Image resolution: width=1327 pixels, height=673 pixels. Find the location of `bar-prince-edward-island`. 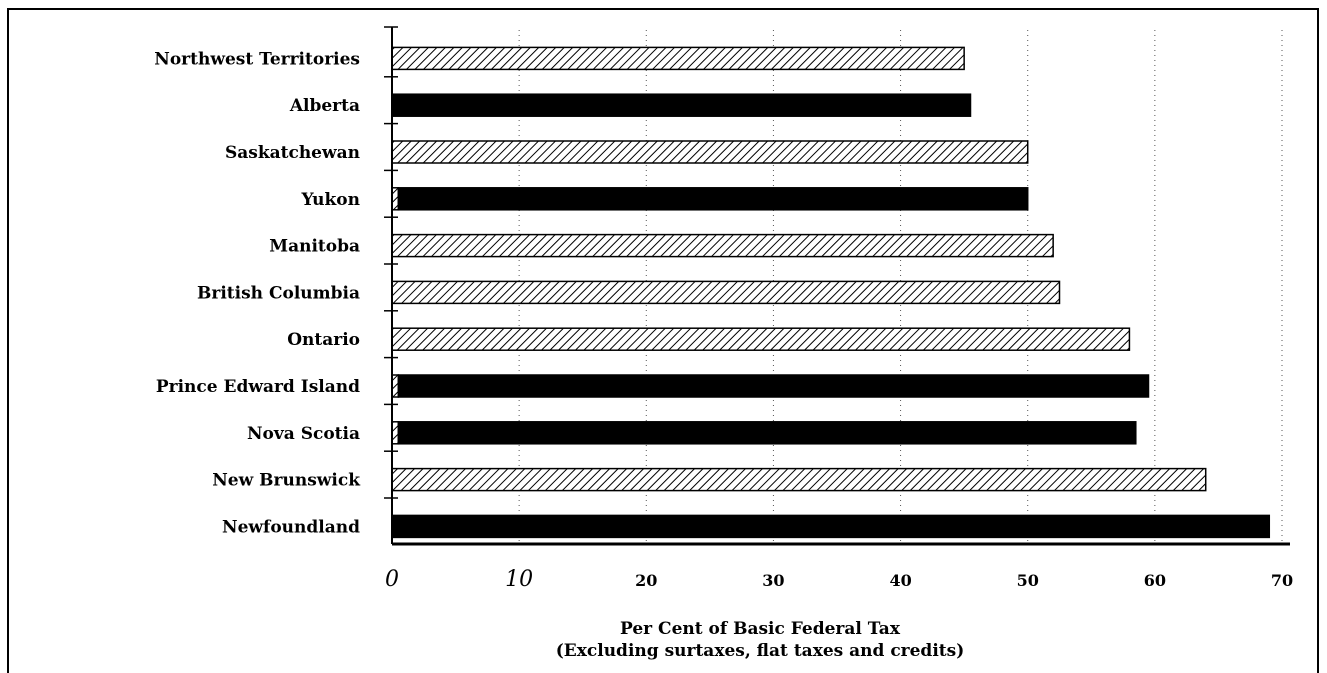

bar-prince-edward-island is located at coordinates (770, 386).